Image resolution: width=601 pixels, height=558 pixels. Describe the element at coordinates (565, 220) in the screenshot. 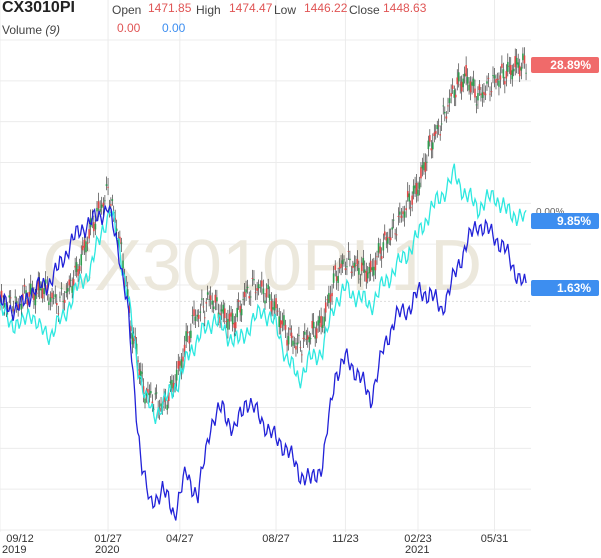

I see `value-badge: 9.85%` at that location.